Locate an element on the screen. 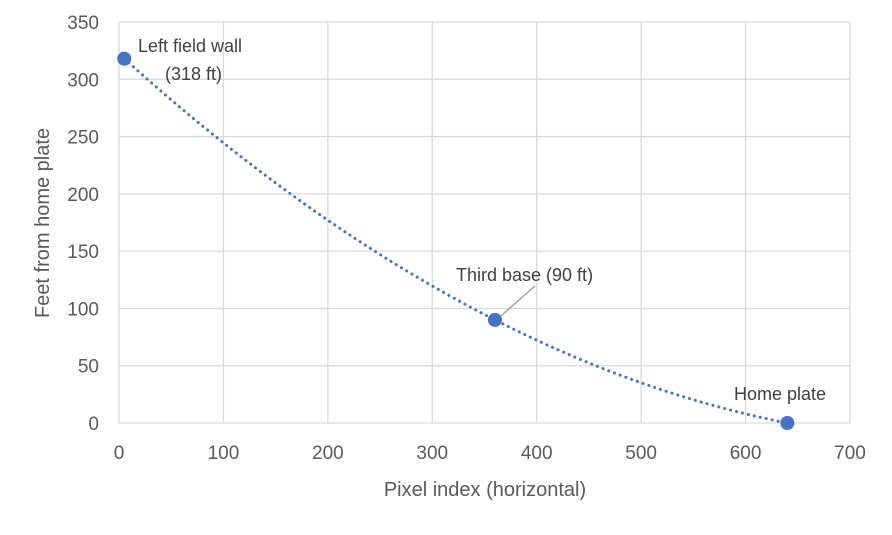  y-tick-label: 300 is located at coordinates (83, 80).